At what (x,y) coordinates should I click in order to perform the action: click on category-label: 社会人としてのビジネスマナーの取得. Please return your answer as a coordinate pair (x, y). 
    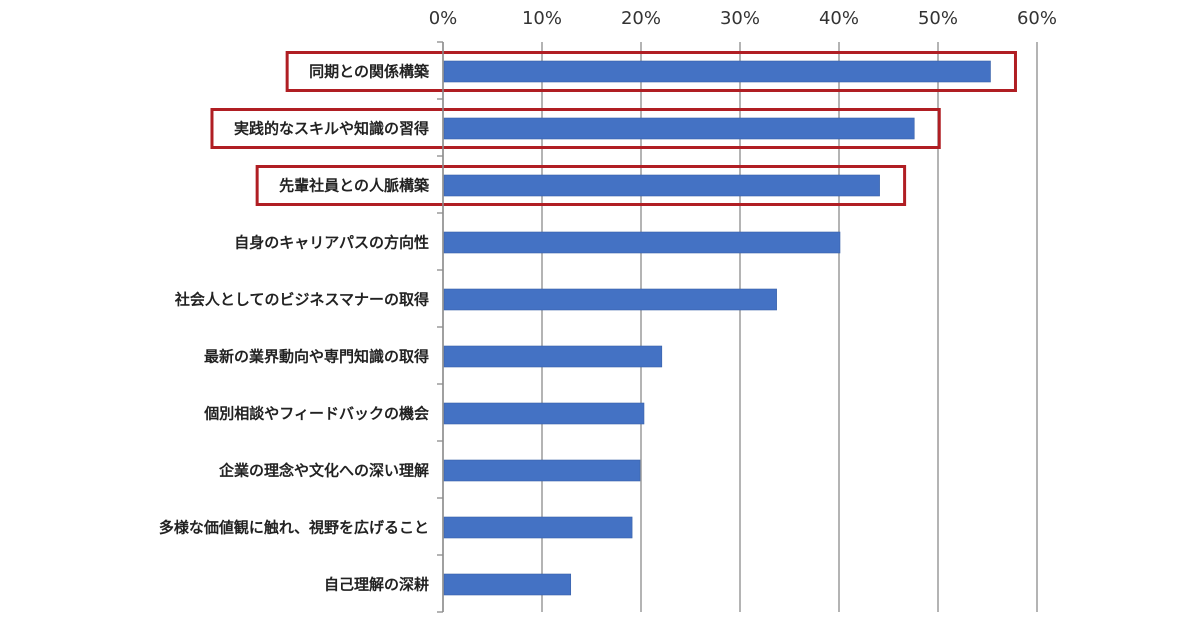
    Looking at the image, I should click on (301, 300).